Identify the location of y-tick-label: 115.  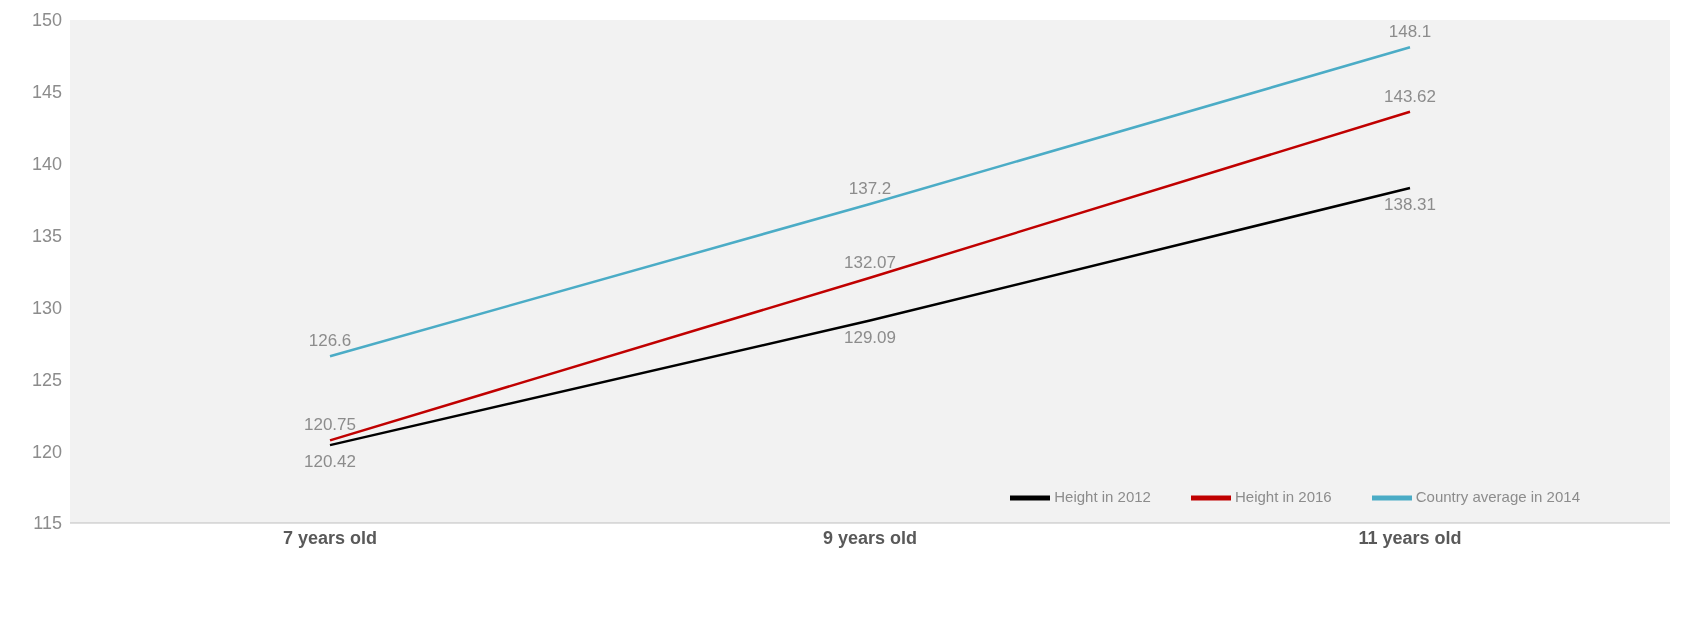
(47, 523).